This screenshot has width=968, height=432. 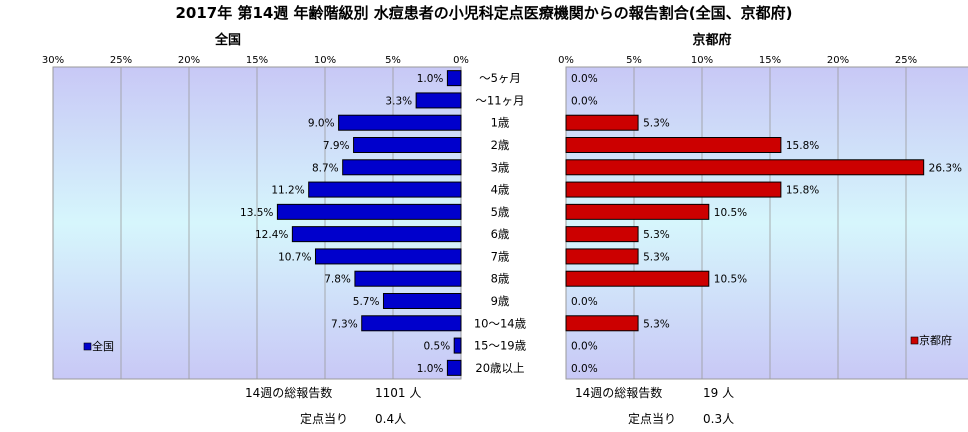 I want to click on kyoto-tick-label: 5%, so click(x=634, y=60).